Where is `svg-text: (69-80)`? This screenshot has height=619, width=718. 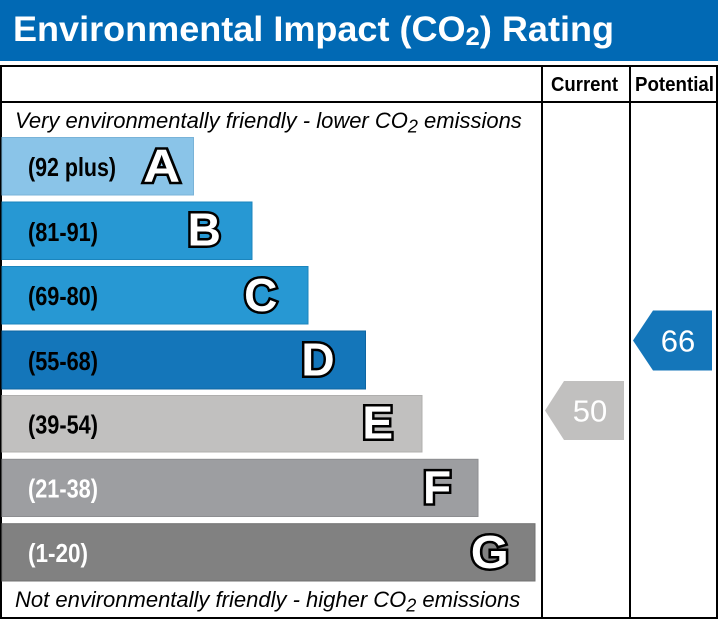
svg-text: (69-80) is located at coordinates (63, 296).